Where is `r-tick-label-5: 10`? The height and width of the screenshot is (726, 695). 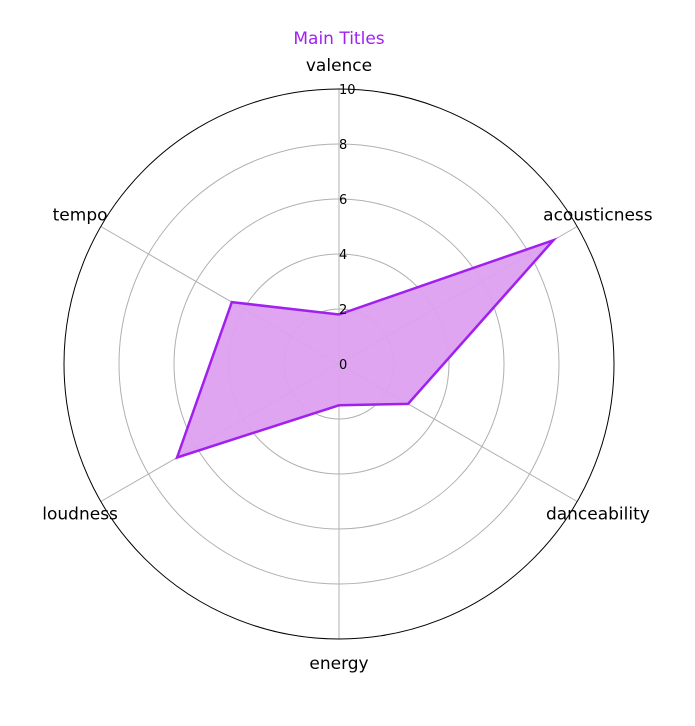
r-tick-label-5: 10 is located at coordinates (347, 90).